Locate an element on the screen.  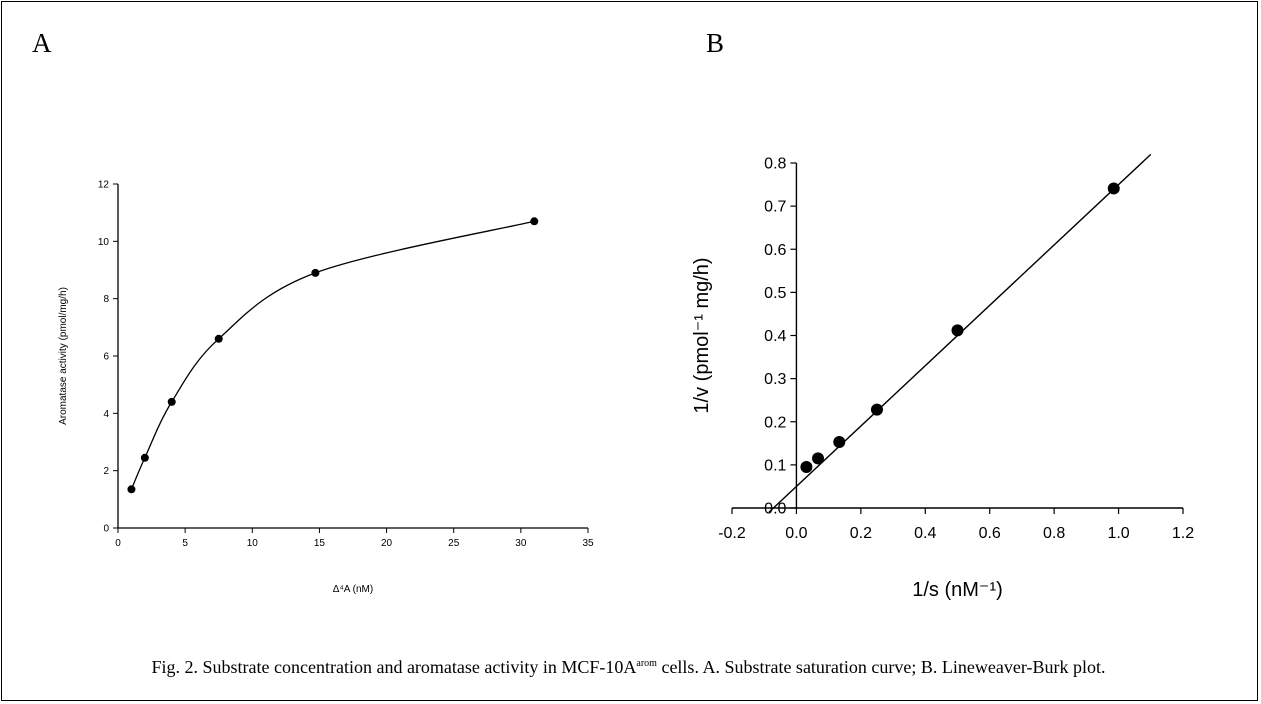
y-tick-label: 0 is located at coordinates (106, 529).